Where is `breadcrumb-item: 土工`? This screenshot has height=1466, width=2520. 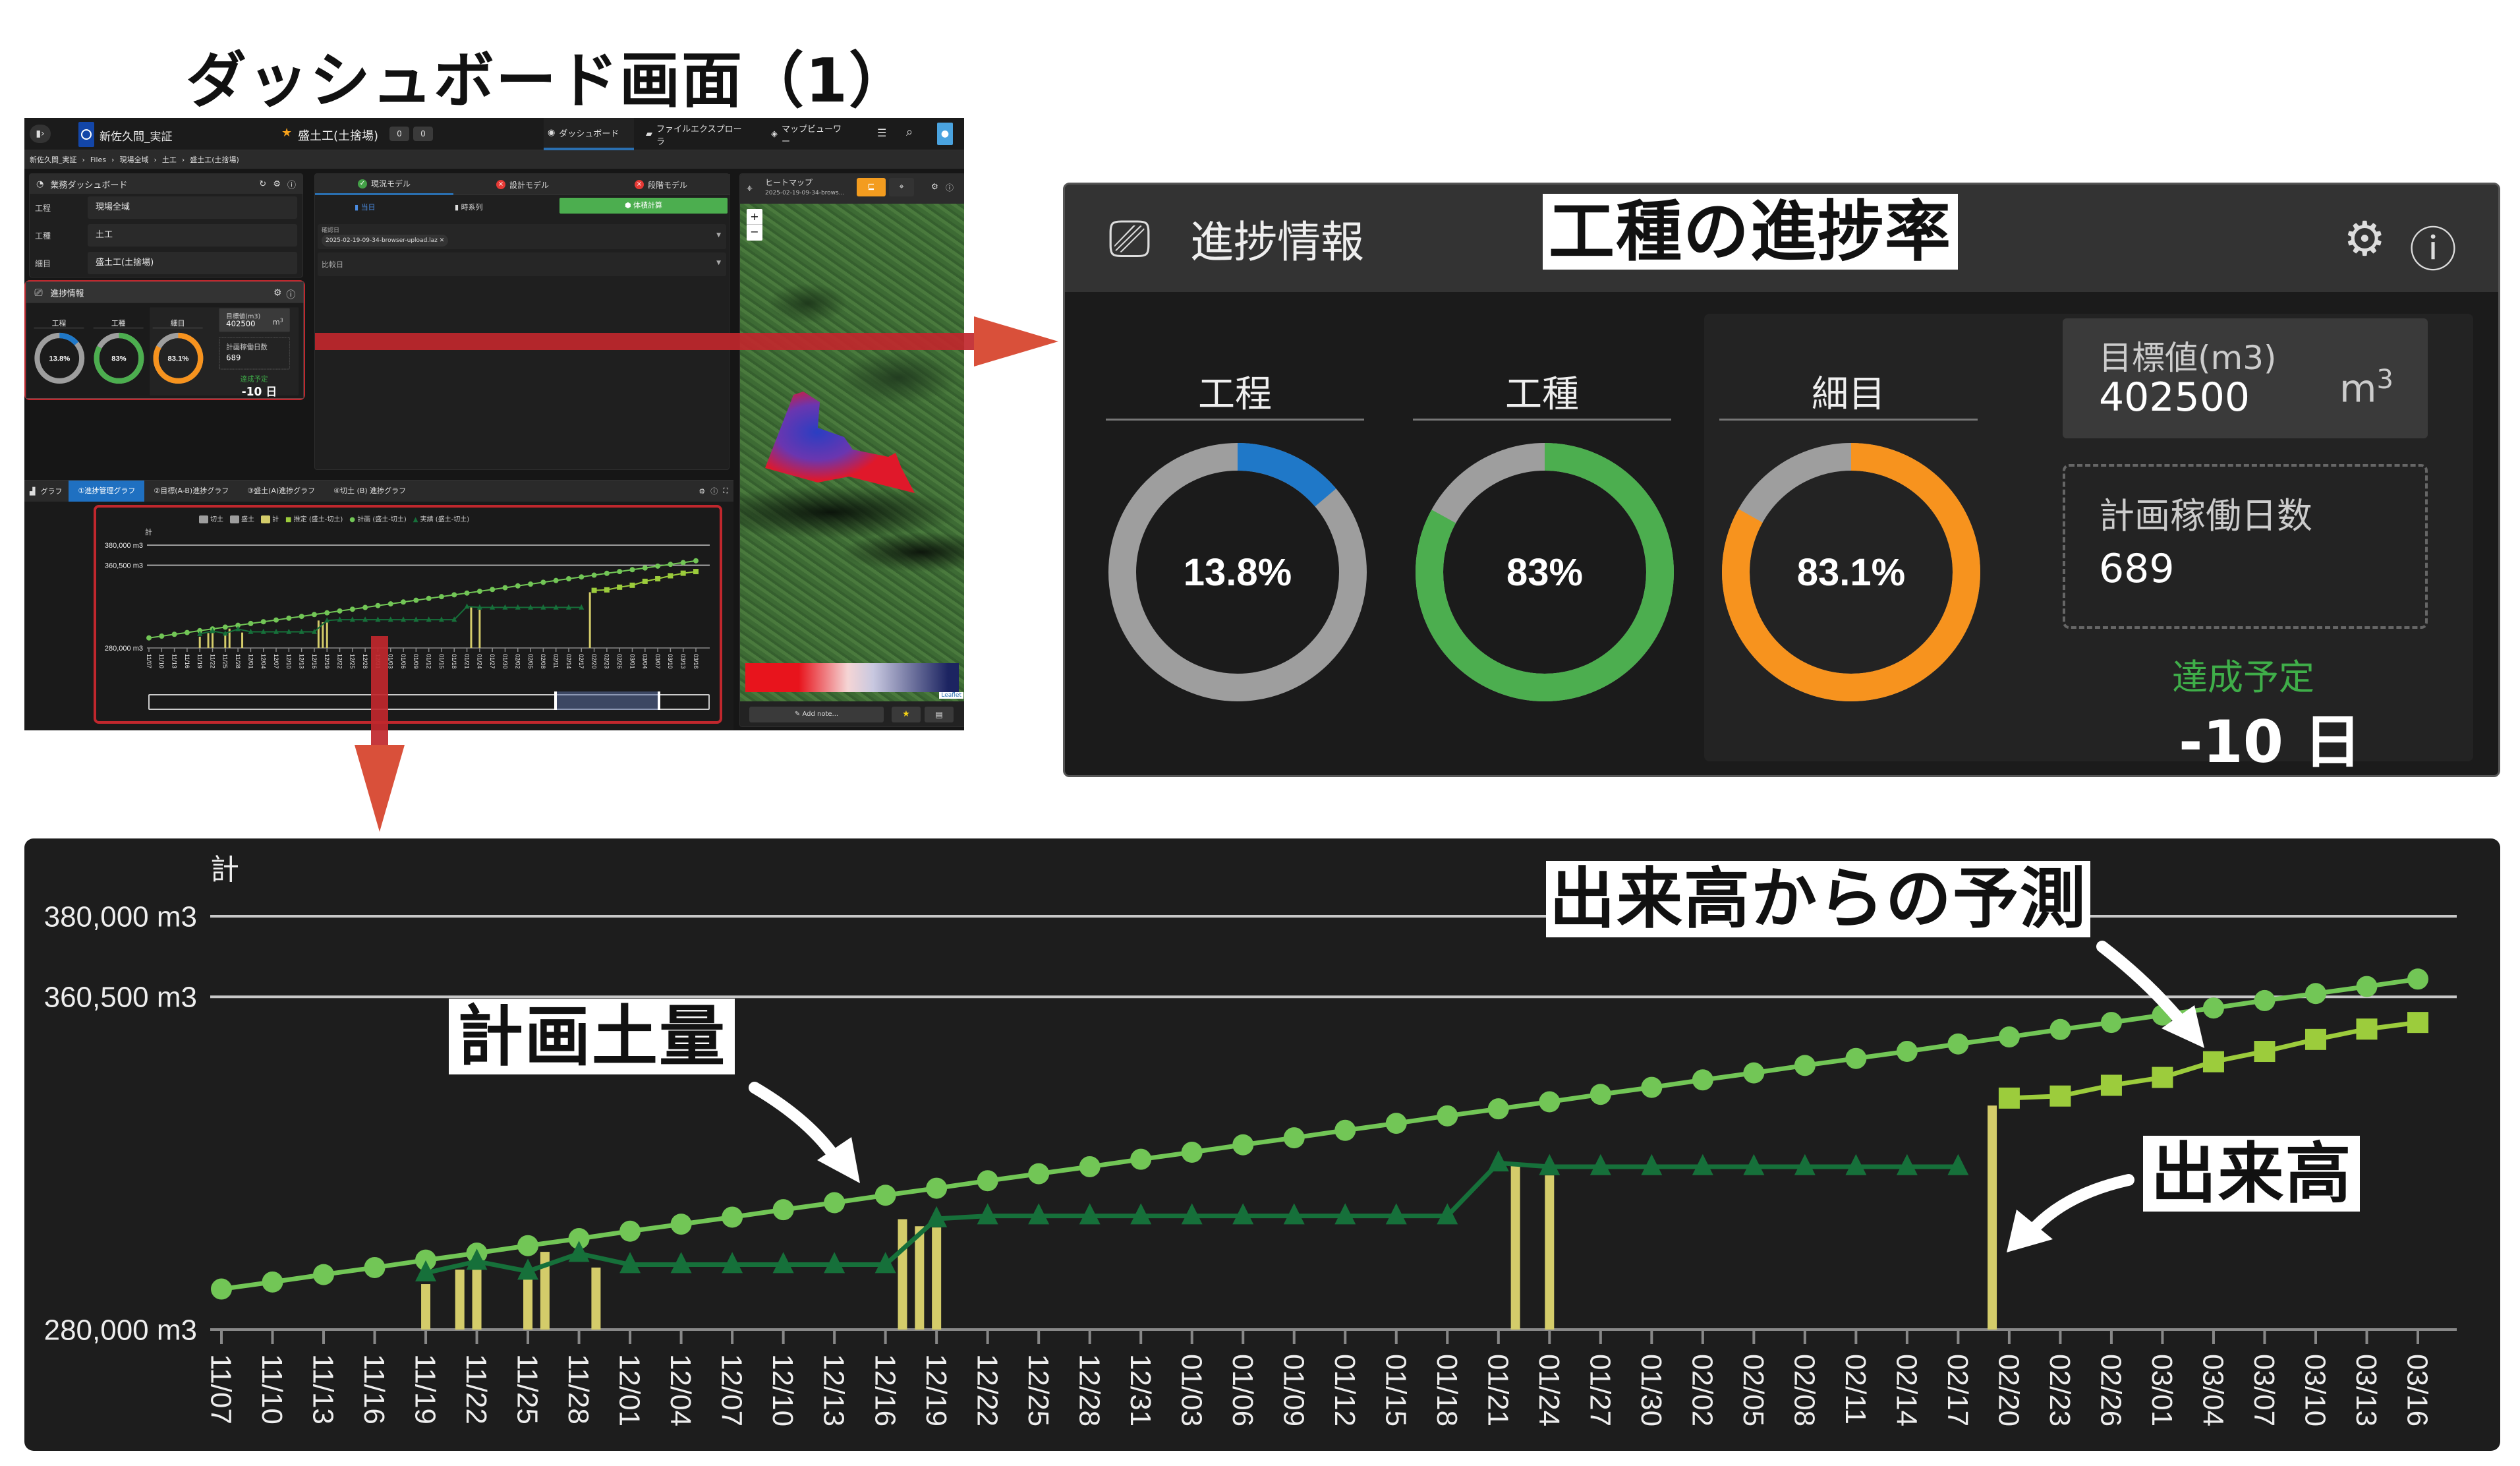 breadcrumb-item: 土工 is located at coordinates (169, 160).